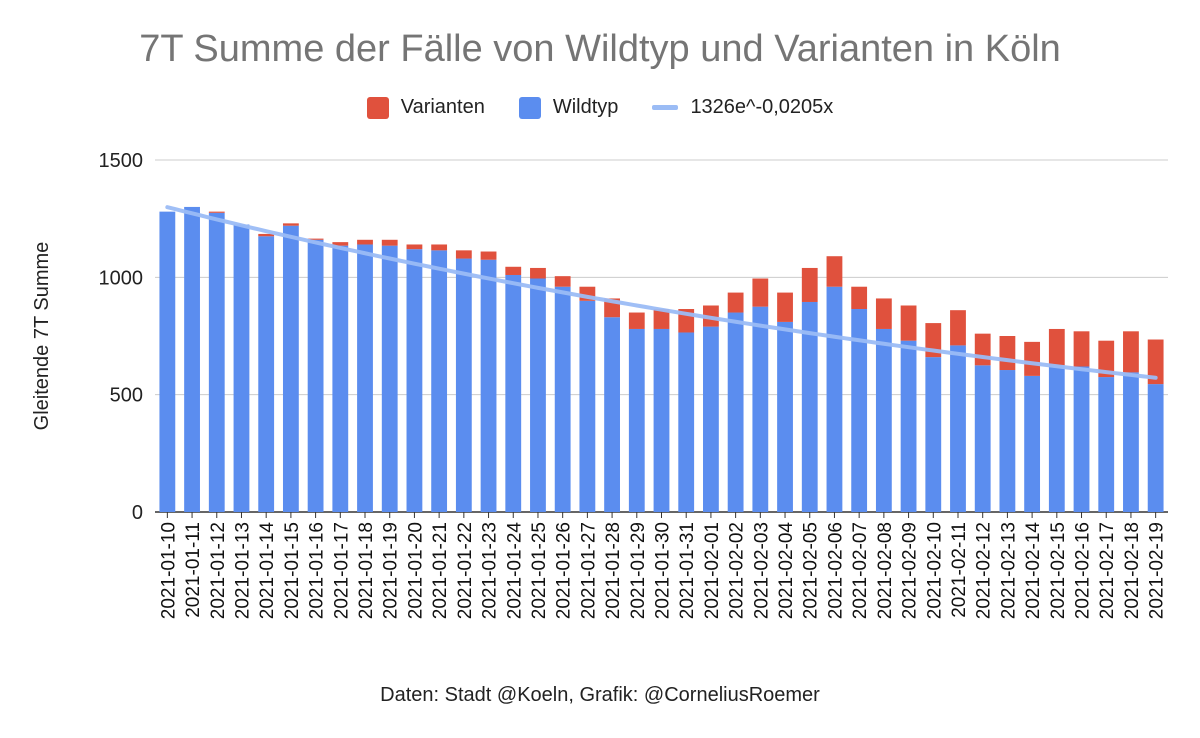  What do you see at coordinates (588, 570) in the screenshot?
I see `x-tick-label: 2021-01-27` at bounding box center [588, 570].